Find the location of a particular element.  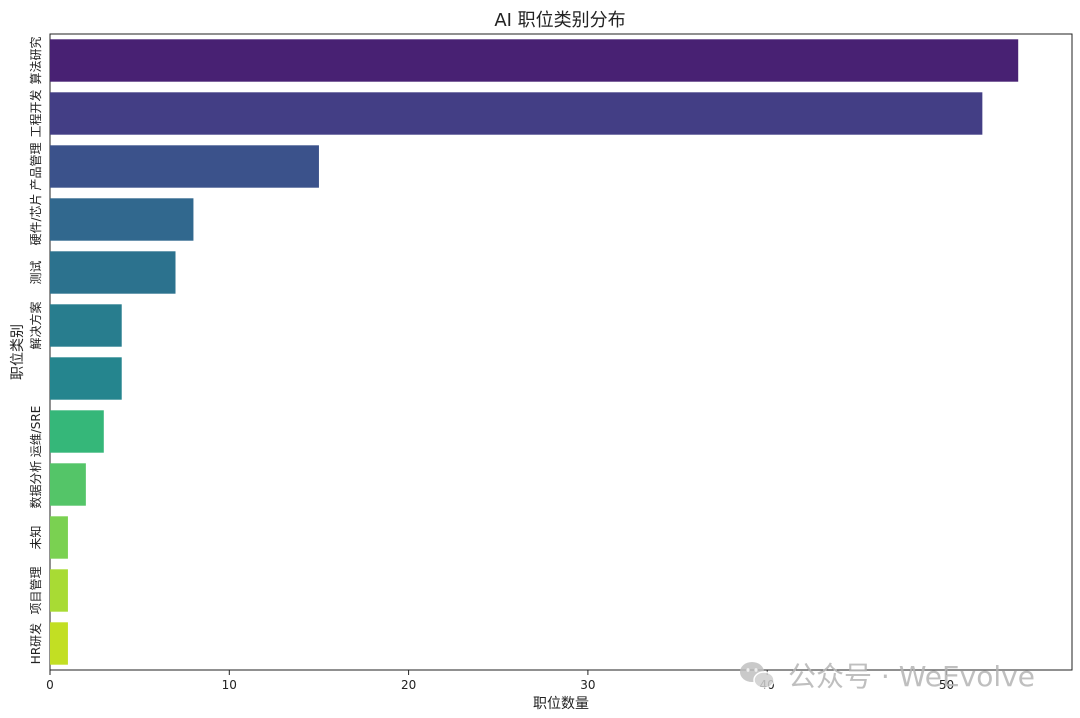

category-label-10: 未知 is located at coordinates (36, 537).